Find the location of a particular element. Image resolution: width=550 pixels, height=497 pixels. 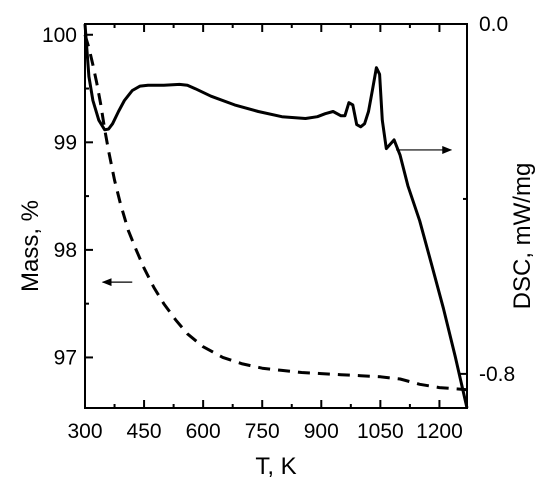

x-tick-label: 1050 is located at coordinates (380, 431).